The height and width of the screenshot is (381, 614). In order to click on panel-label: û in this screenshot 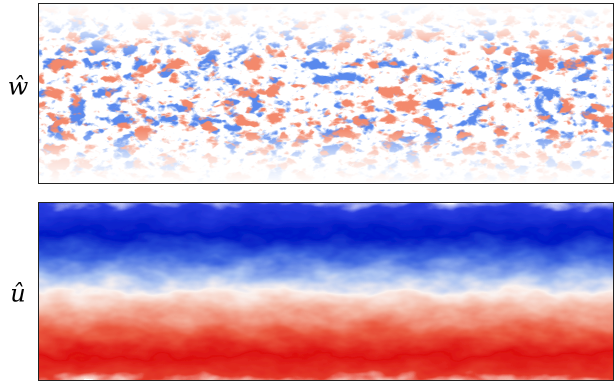, I will do `click(17, 294)`.